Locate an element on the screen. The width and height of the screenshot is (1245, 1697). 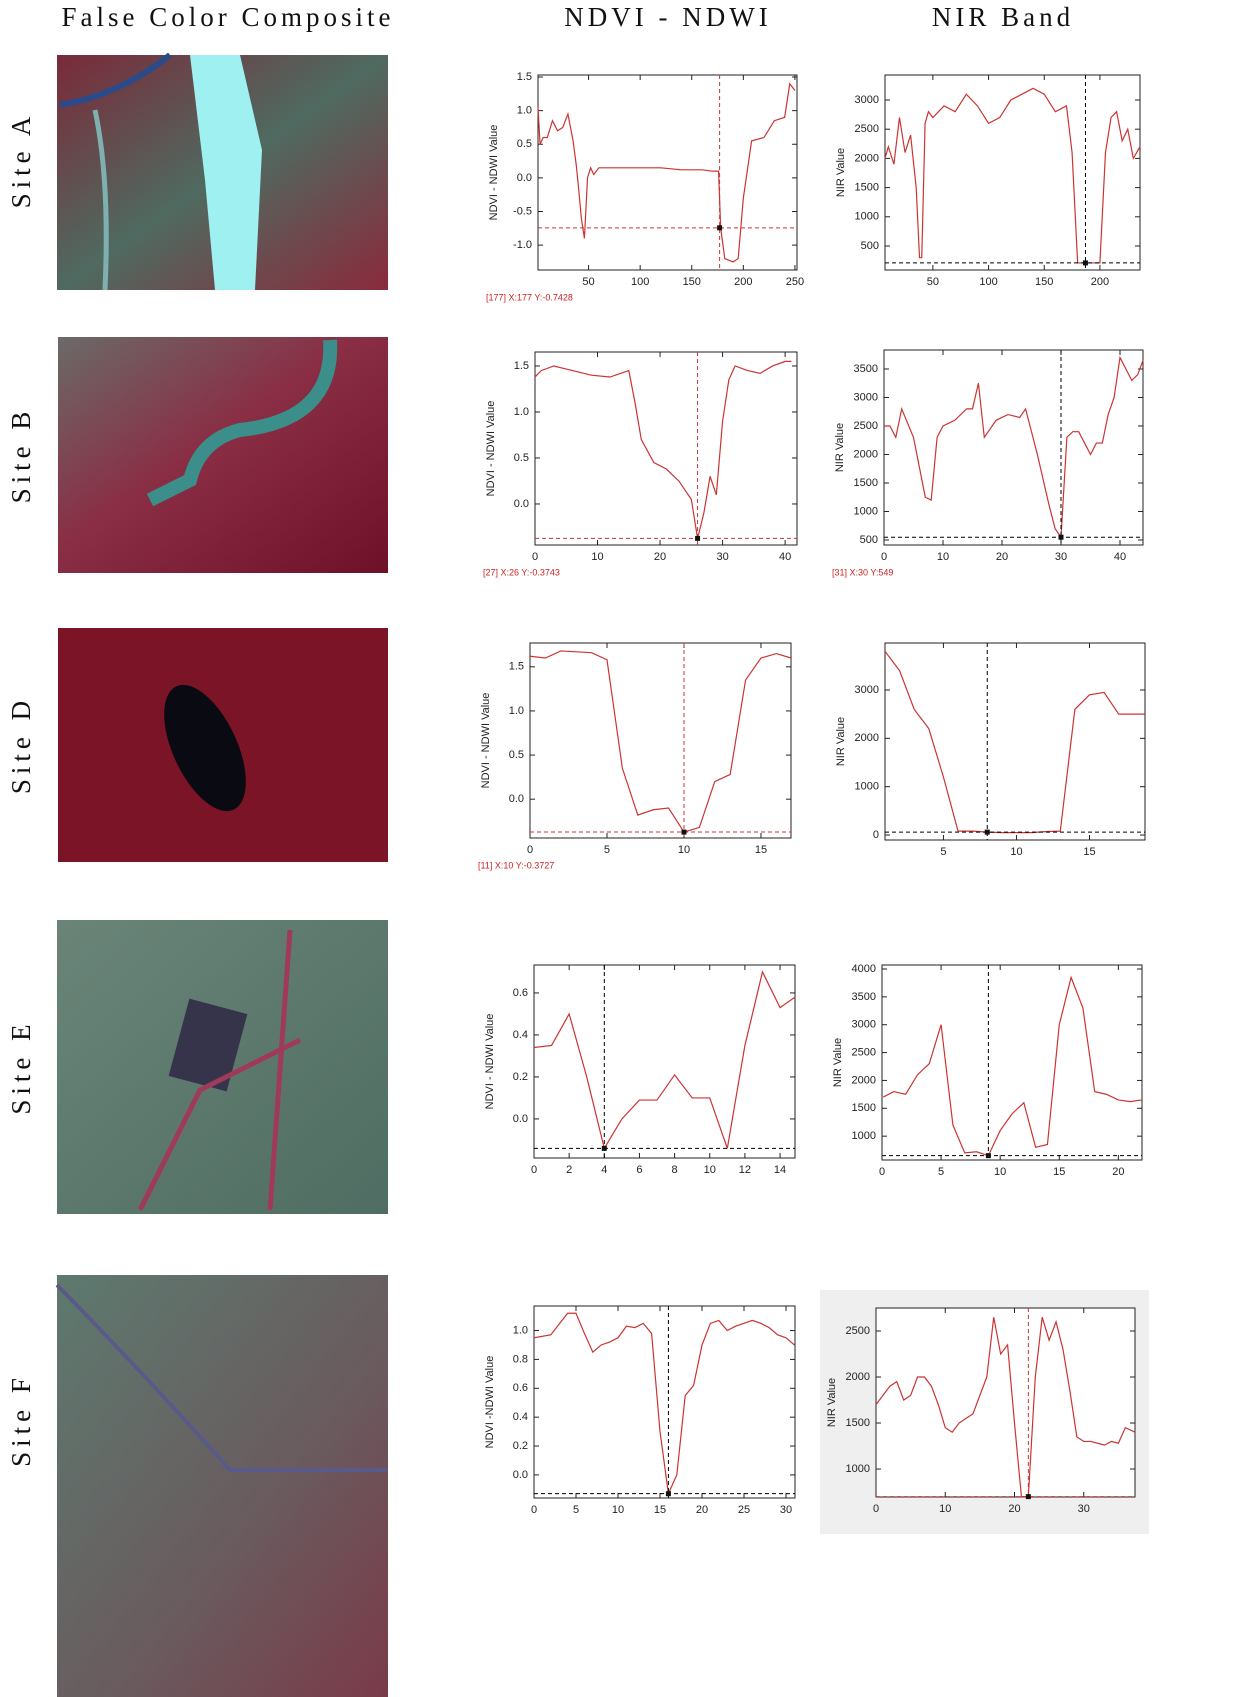
column-title: NIR Band is located at coordinates (1003, 17).